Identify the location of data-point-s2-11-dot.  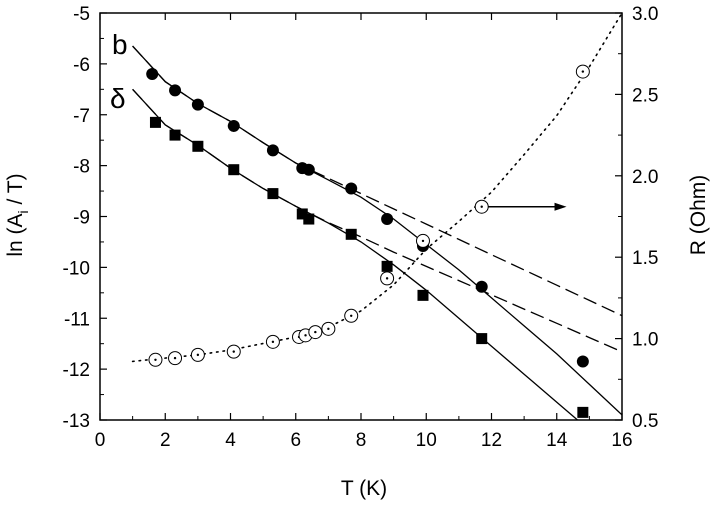
(423, 241).